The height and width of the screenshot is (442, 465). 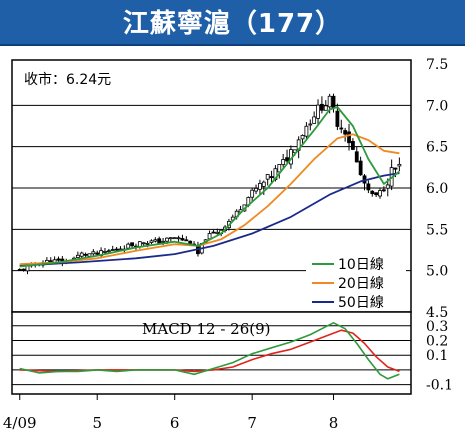 What do you see at coordinates (334, 423) in the screenshot?
I see `x-tick-label: 8` at bounding box center [334, 423].